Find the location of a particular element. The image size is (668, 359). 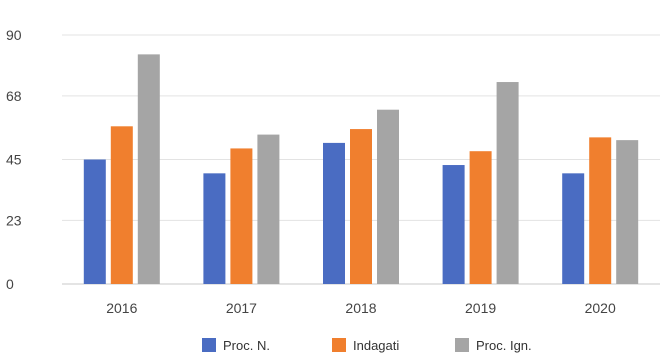

bar-indagati-2017 is located at coordinates (241, 216).